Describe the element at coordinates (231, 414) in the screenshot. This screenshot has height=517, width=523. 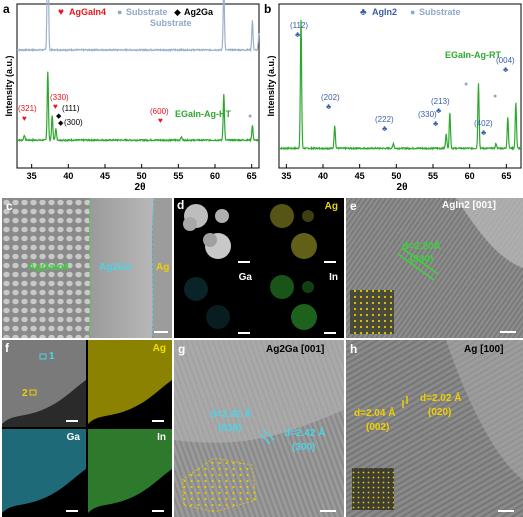
I see `d-spacing-label-1: d=2.42 Å` at that location.